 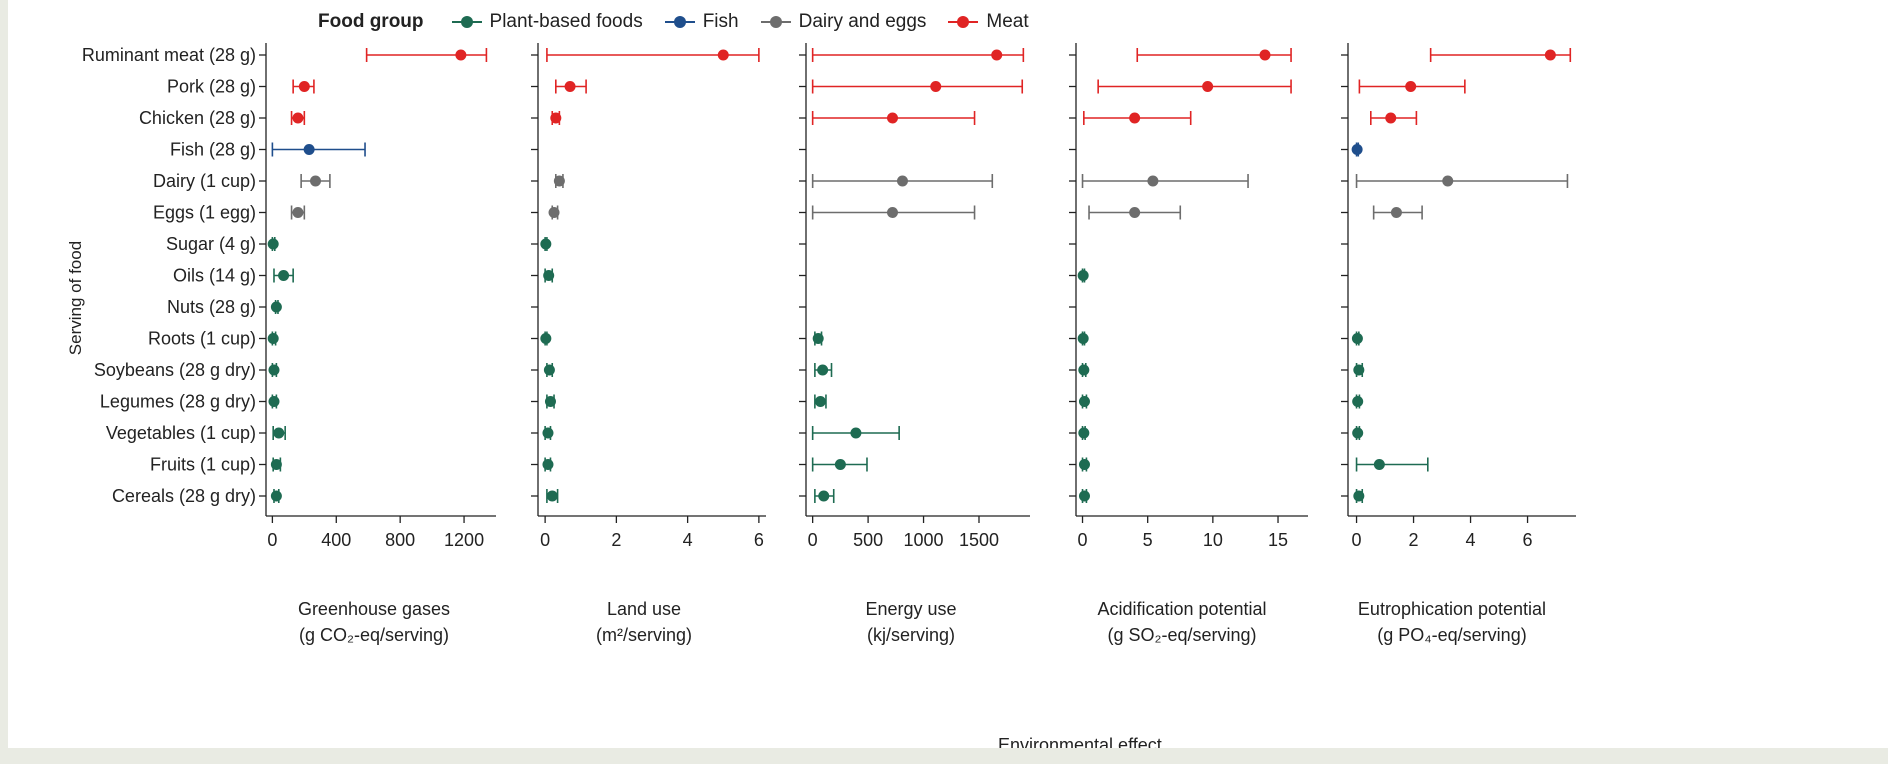 What do you see at coordinates (862, 21) in the screenshot?
I see `legend-label-dairy: Dairy and eggs` at bounding box center [862, 21].